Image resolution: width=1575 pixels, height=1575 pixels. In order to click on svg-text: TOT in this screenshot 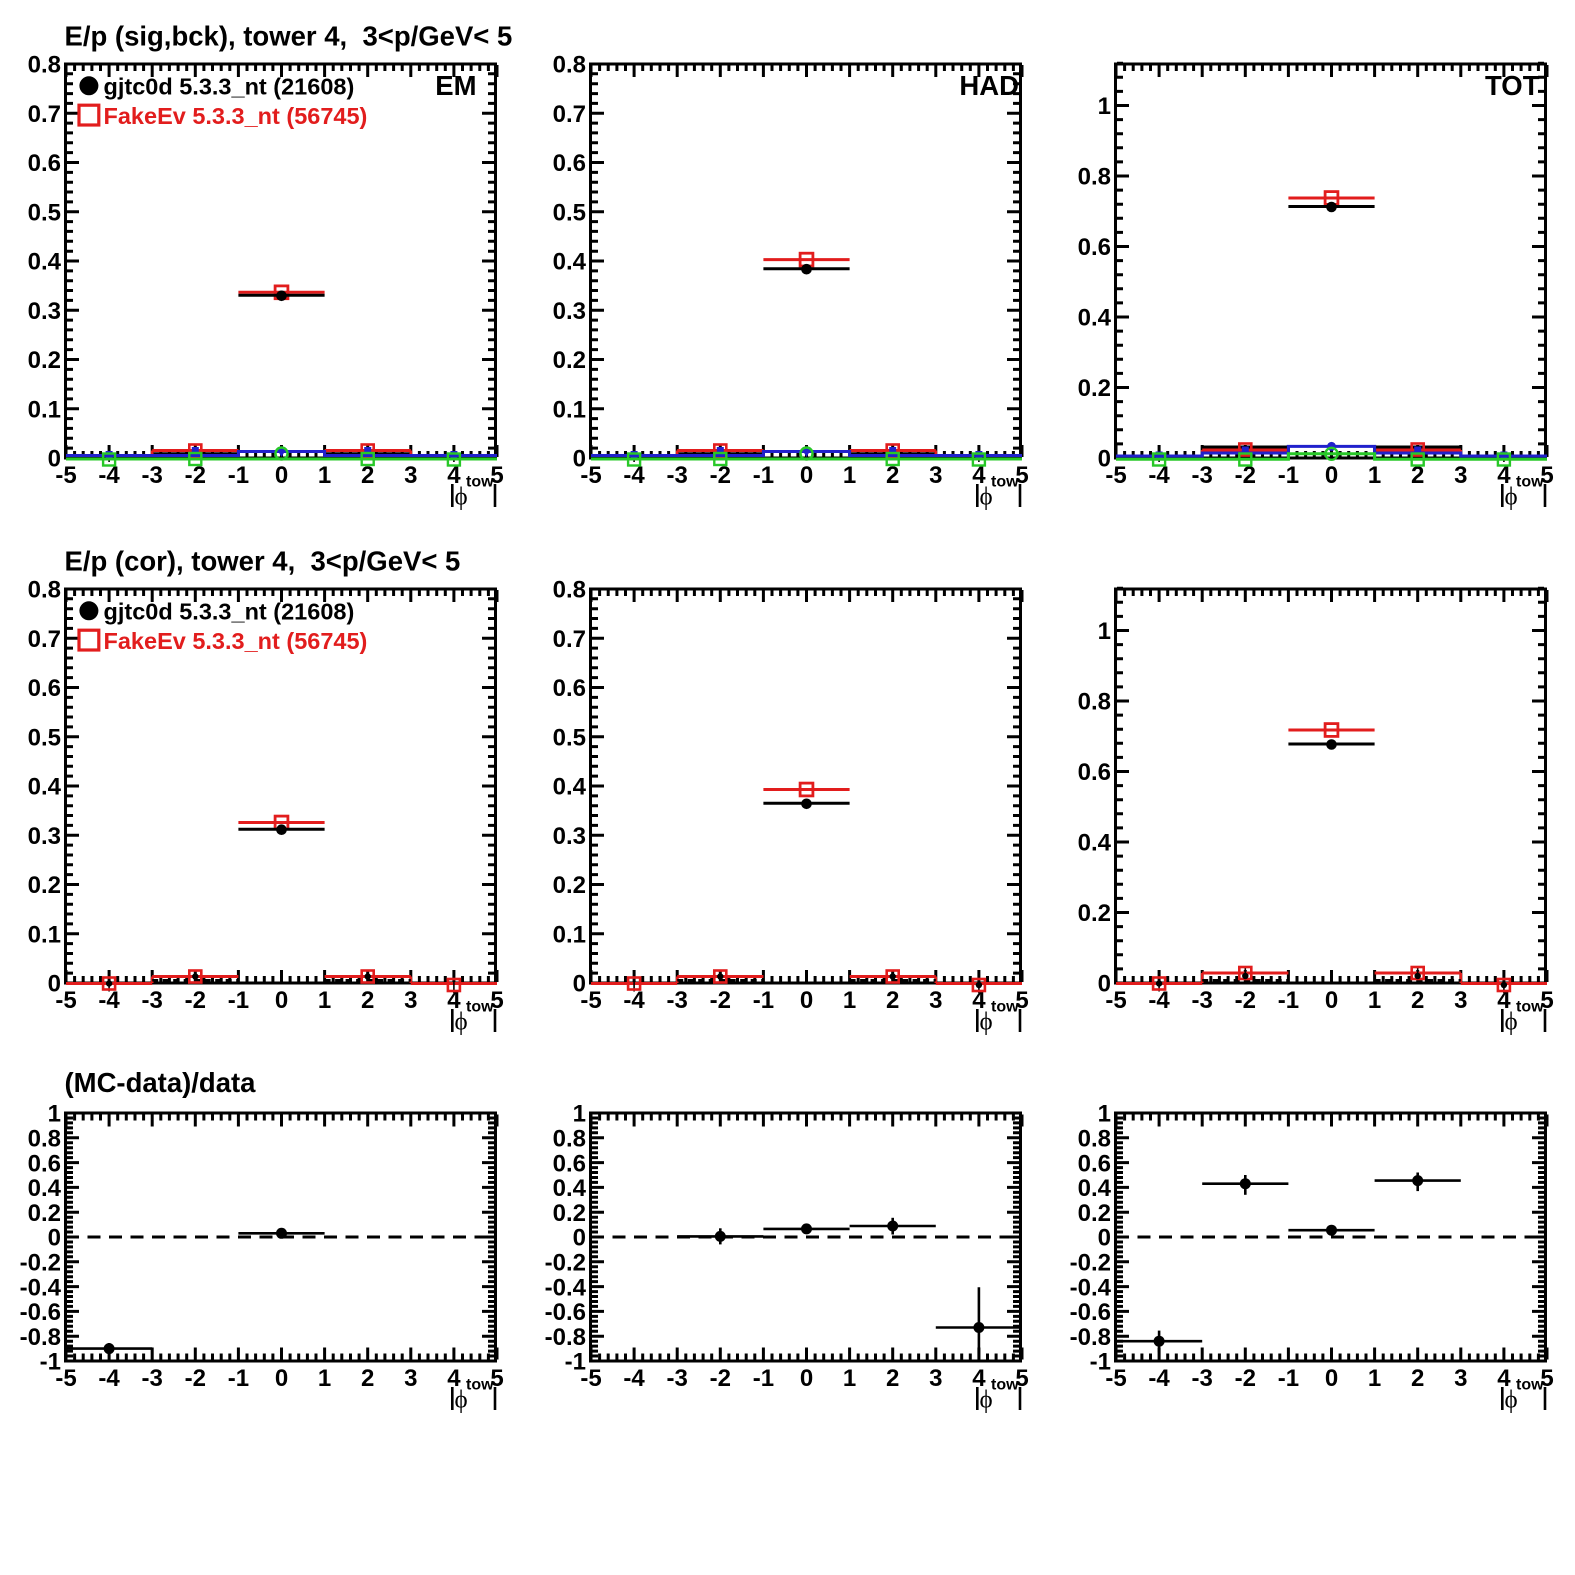, I will do `click(1512, 85)`.